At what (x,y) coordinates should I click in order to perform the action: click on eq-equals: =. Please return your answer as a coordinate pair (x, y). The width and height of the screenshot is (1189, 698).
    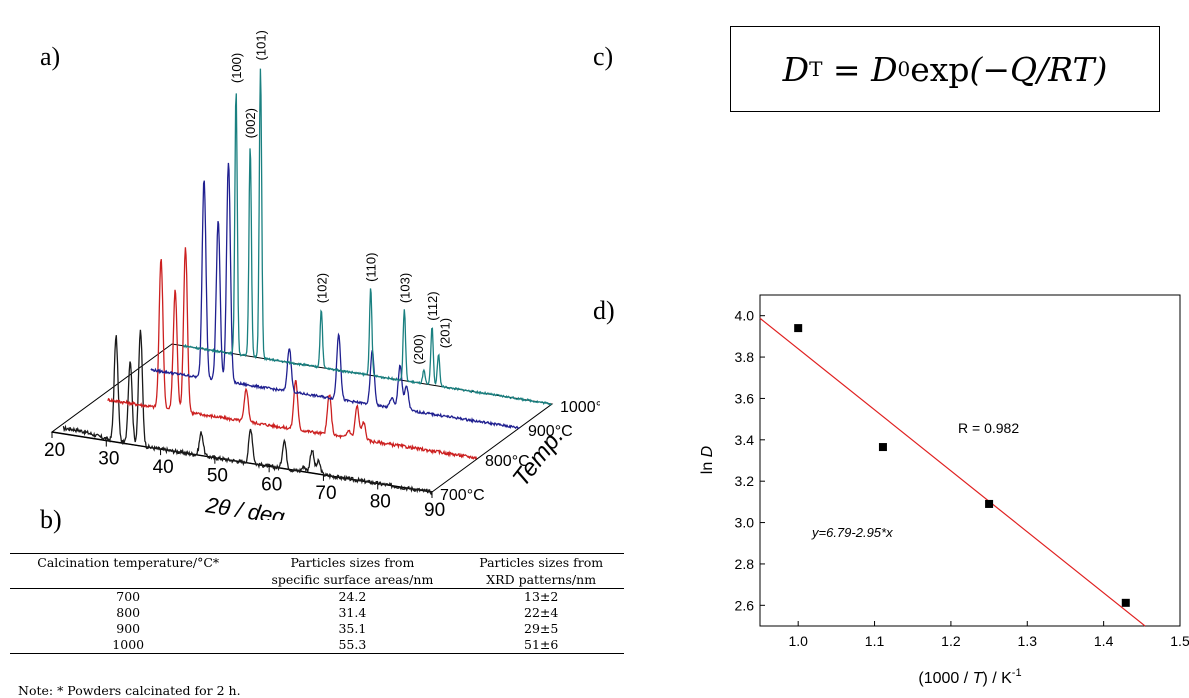
    Looking at the image, I should click on (847, 69).